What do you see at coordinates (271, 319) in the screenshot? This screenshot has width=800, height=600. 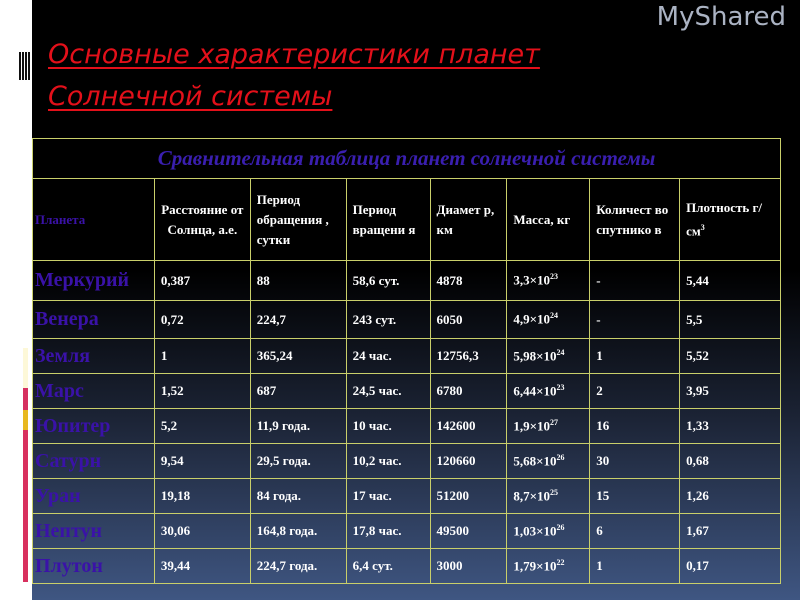 I see `cell-text: 224,7` at bounding box center [271, 319].